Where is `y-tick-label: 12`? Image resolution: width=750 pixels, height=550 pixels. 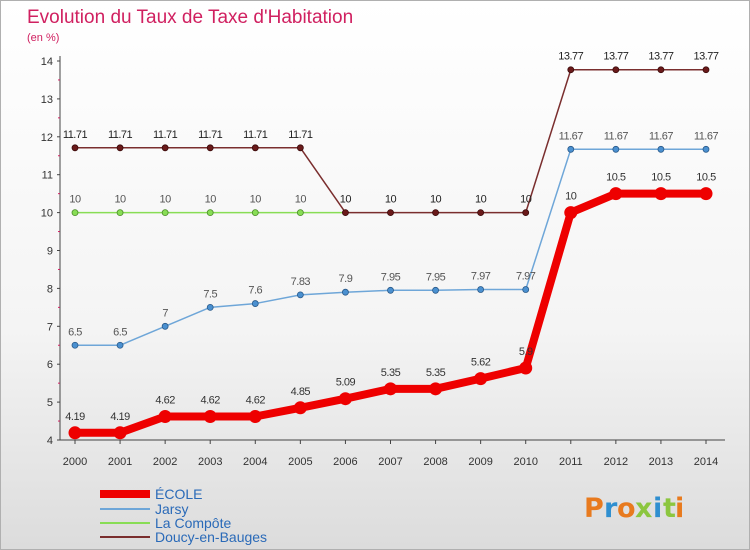
y-tick-label: 12 is located at coordinates (47, 138).